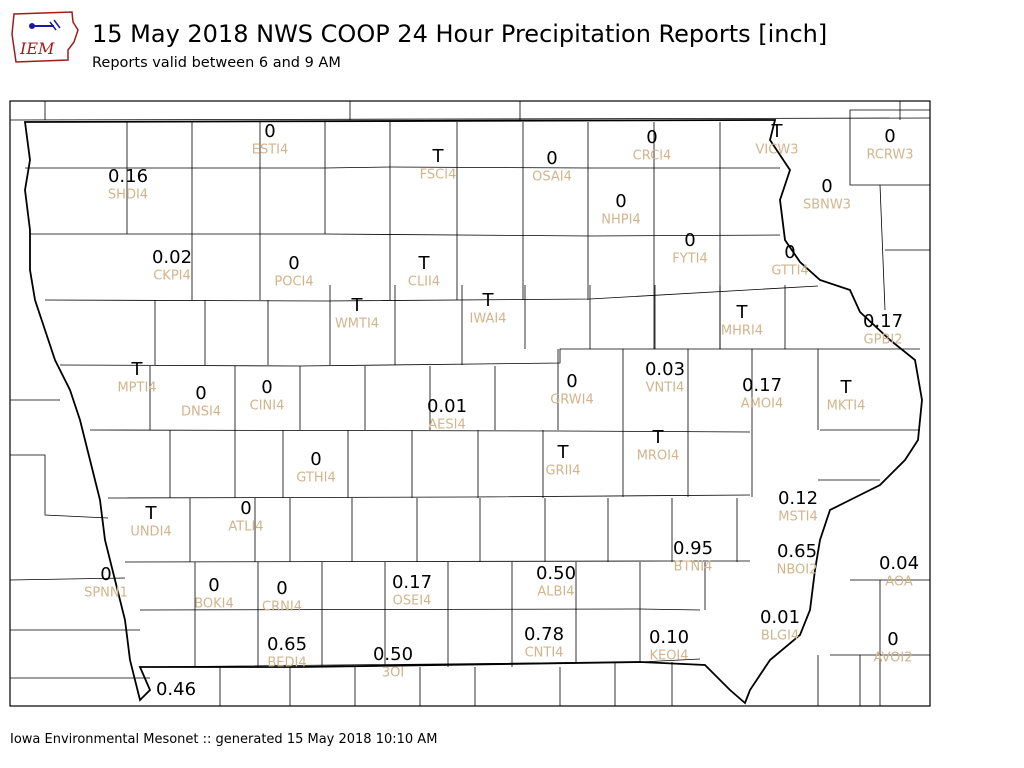  What do you see at coordinates (665, 388) in the screenshot?
I see `station-id: VNTI4` at bounding box center [665, 388].